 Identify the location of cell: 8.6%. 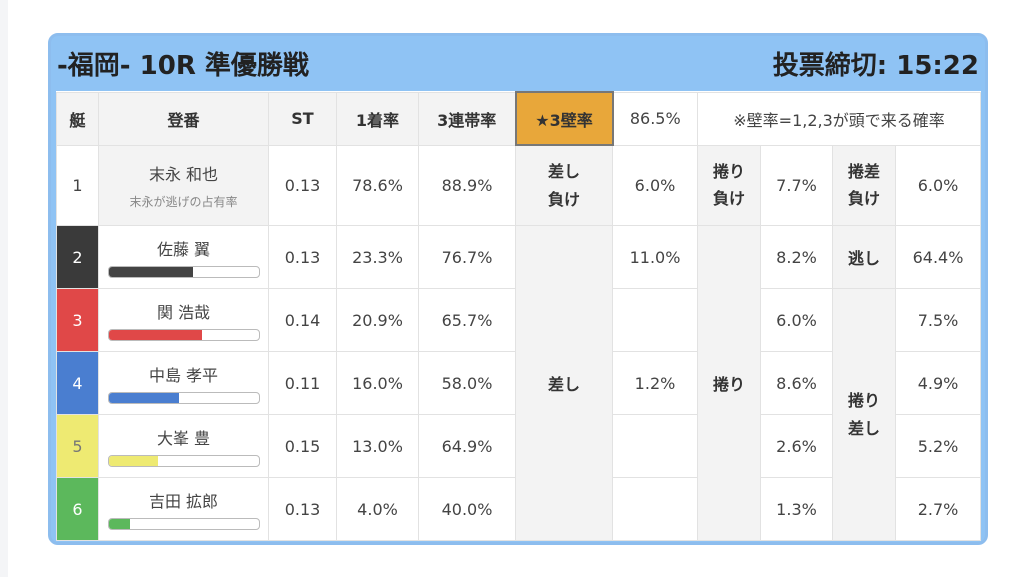
(796, 383).